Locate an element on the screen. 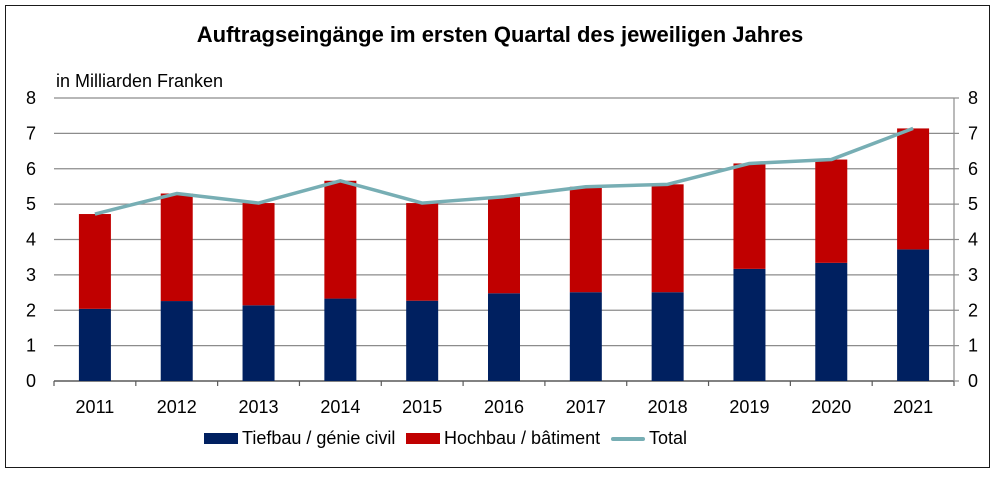  legend-item-tiefbau: Tiefbau / génie civil is located at coordinates (299, 438).